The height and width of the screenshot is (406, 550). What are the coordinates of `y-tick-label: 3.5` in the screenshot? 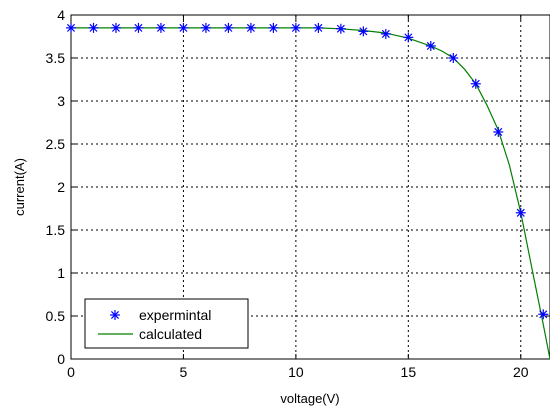 It's located at (56, 58).